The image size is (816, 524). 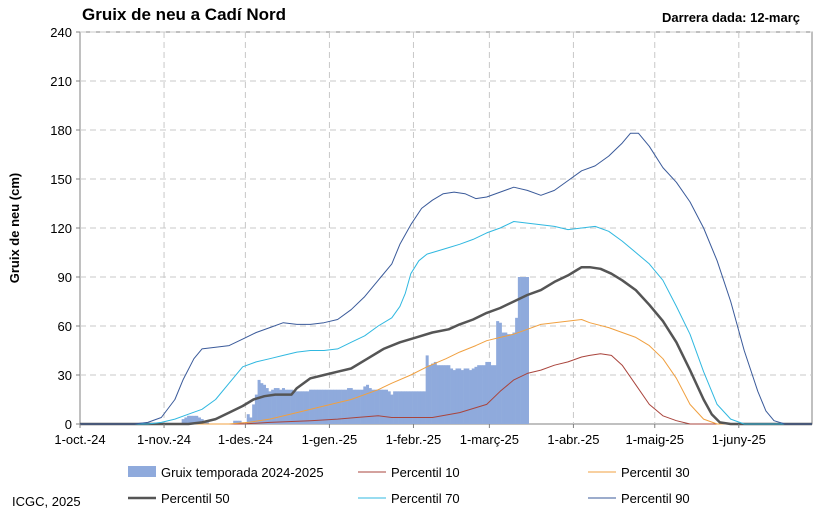 I want to click on y-tick-label: 210, so click(x=61, y=81).